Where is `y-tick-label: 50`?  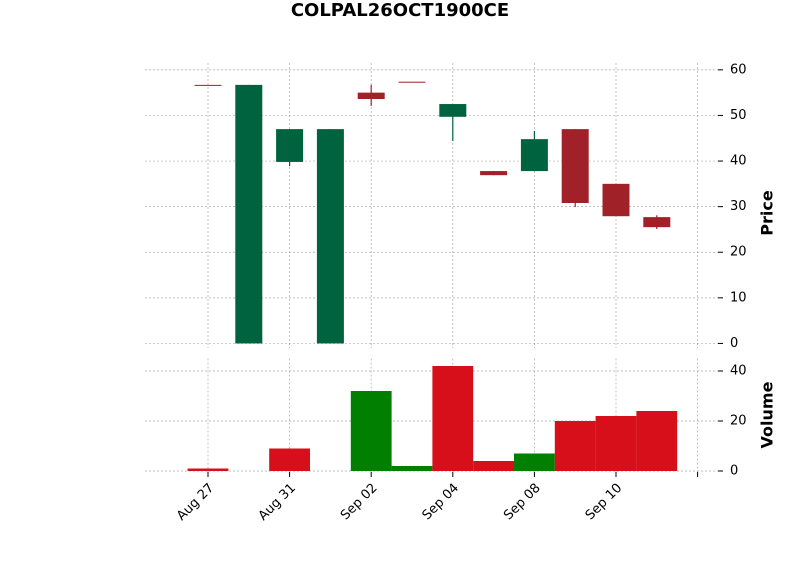 y-tick-label: 50 is located at coordinates (738, 115).